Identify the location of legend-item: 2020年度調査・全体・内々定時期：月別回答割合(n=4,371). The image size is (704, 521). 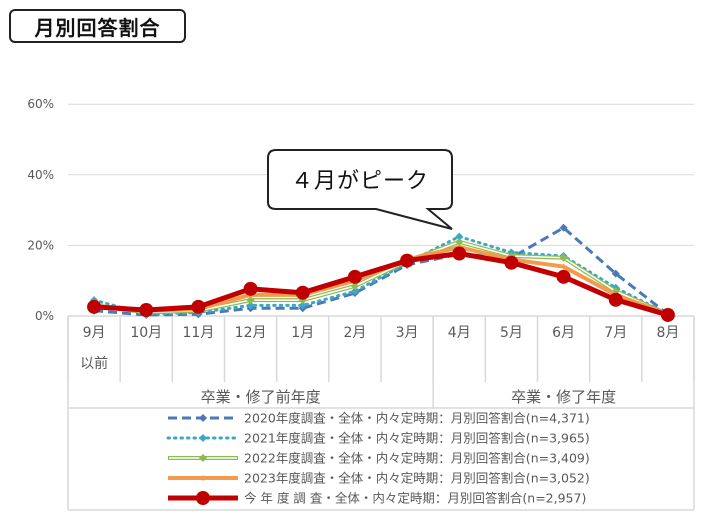
(379, 418).